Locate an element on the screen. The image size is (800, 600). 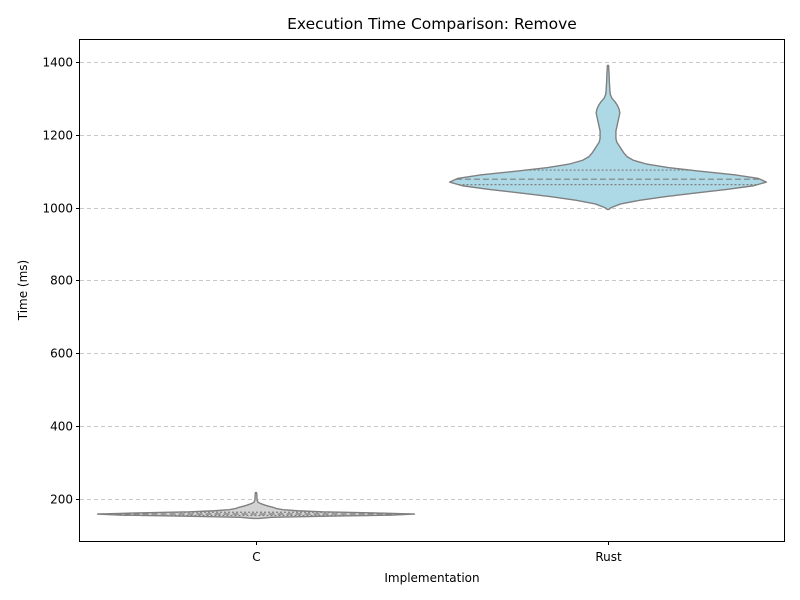
y-tick-label: 800 is located at coordinates (61, 281).